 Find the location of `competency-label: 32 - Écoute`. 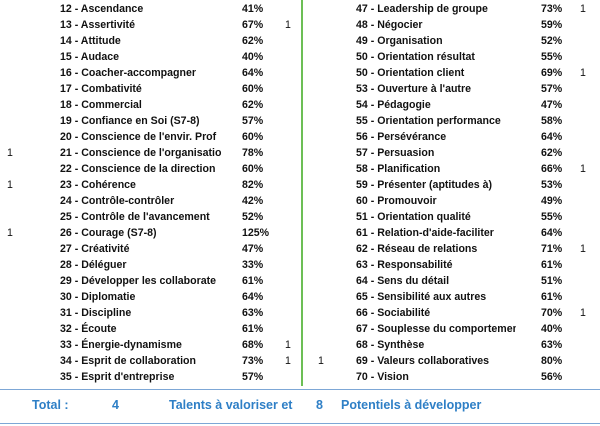

competency-label: 32 - Écoute is located at coordinates (88, 329).